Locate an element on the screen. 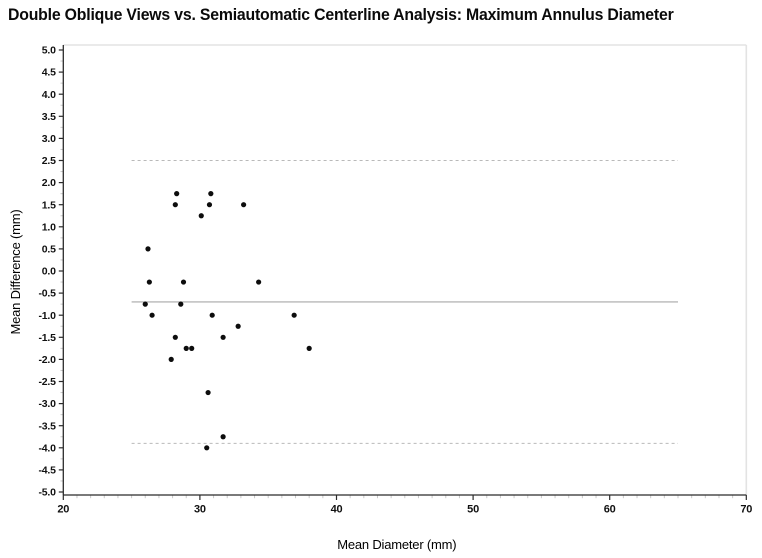  y-tick-label: -1.5 is located at coordinates (48, 338).